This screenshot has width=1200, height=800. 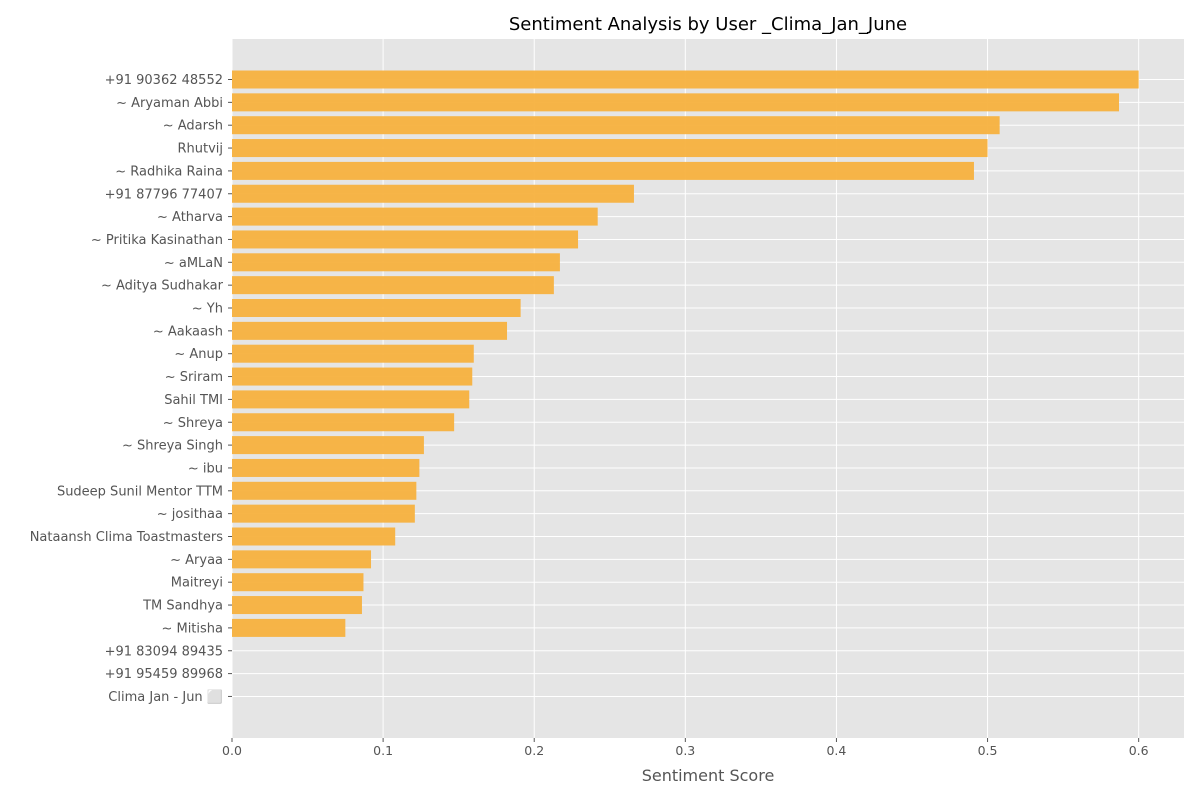 What do you see at coordinates (188, 331) in the screenshot?
I see `y-tick-label: ~ Aakaash` at bounding box center [188, 331].